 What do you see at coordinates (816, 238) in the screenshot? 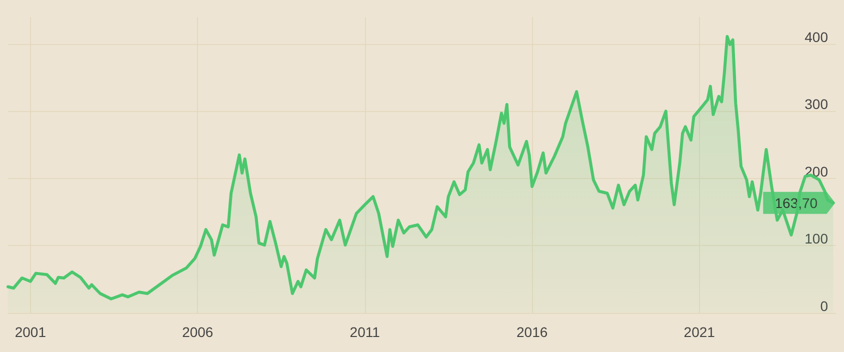
I see `y-tick-label: 100` at bounding box center [816, 238].